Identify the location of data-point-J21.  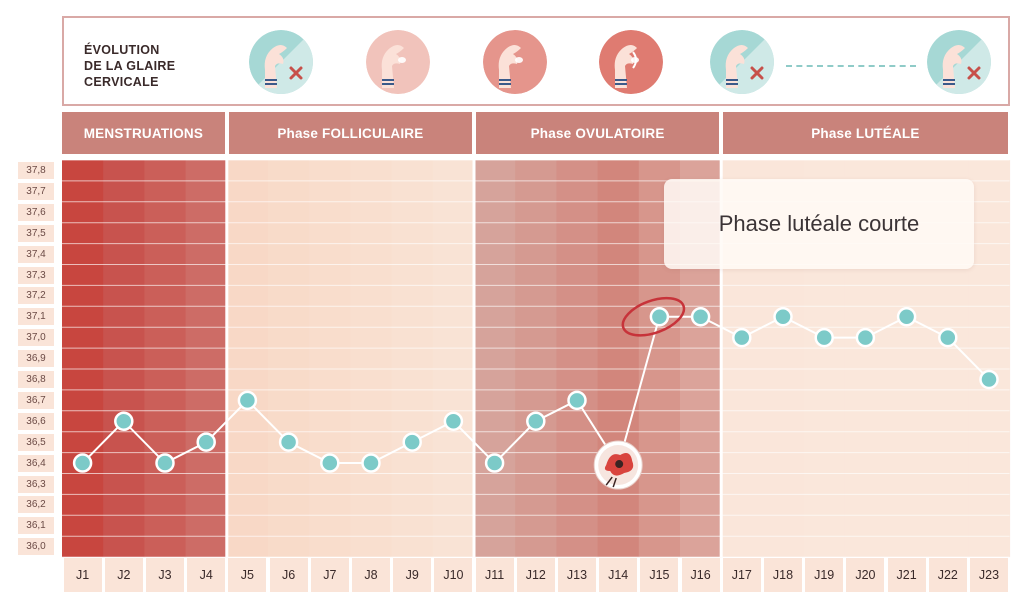
(906, 317).